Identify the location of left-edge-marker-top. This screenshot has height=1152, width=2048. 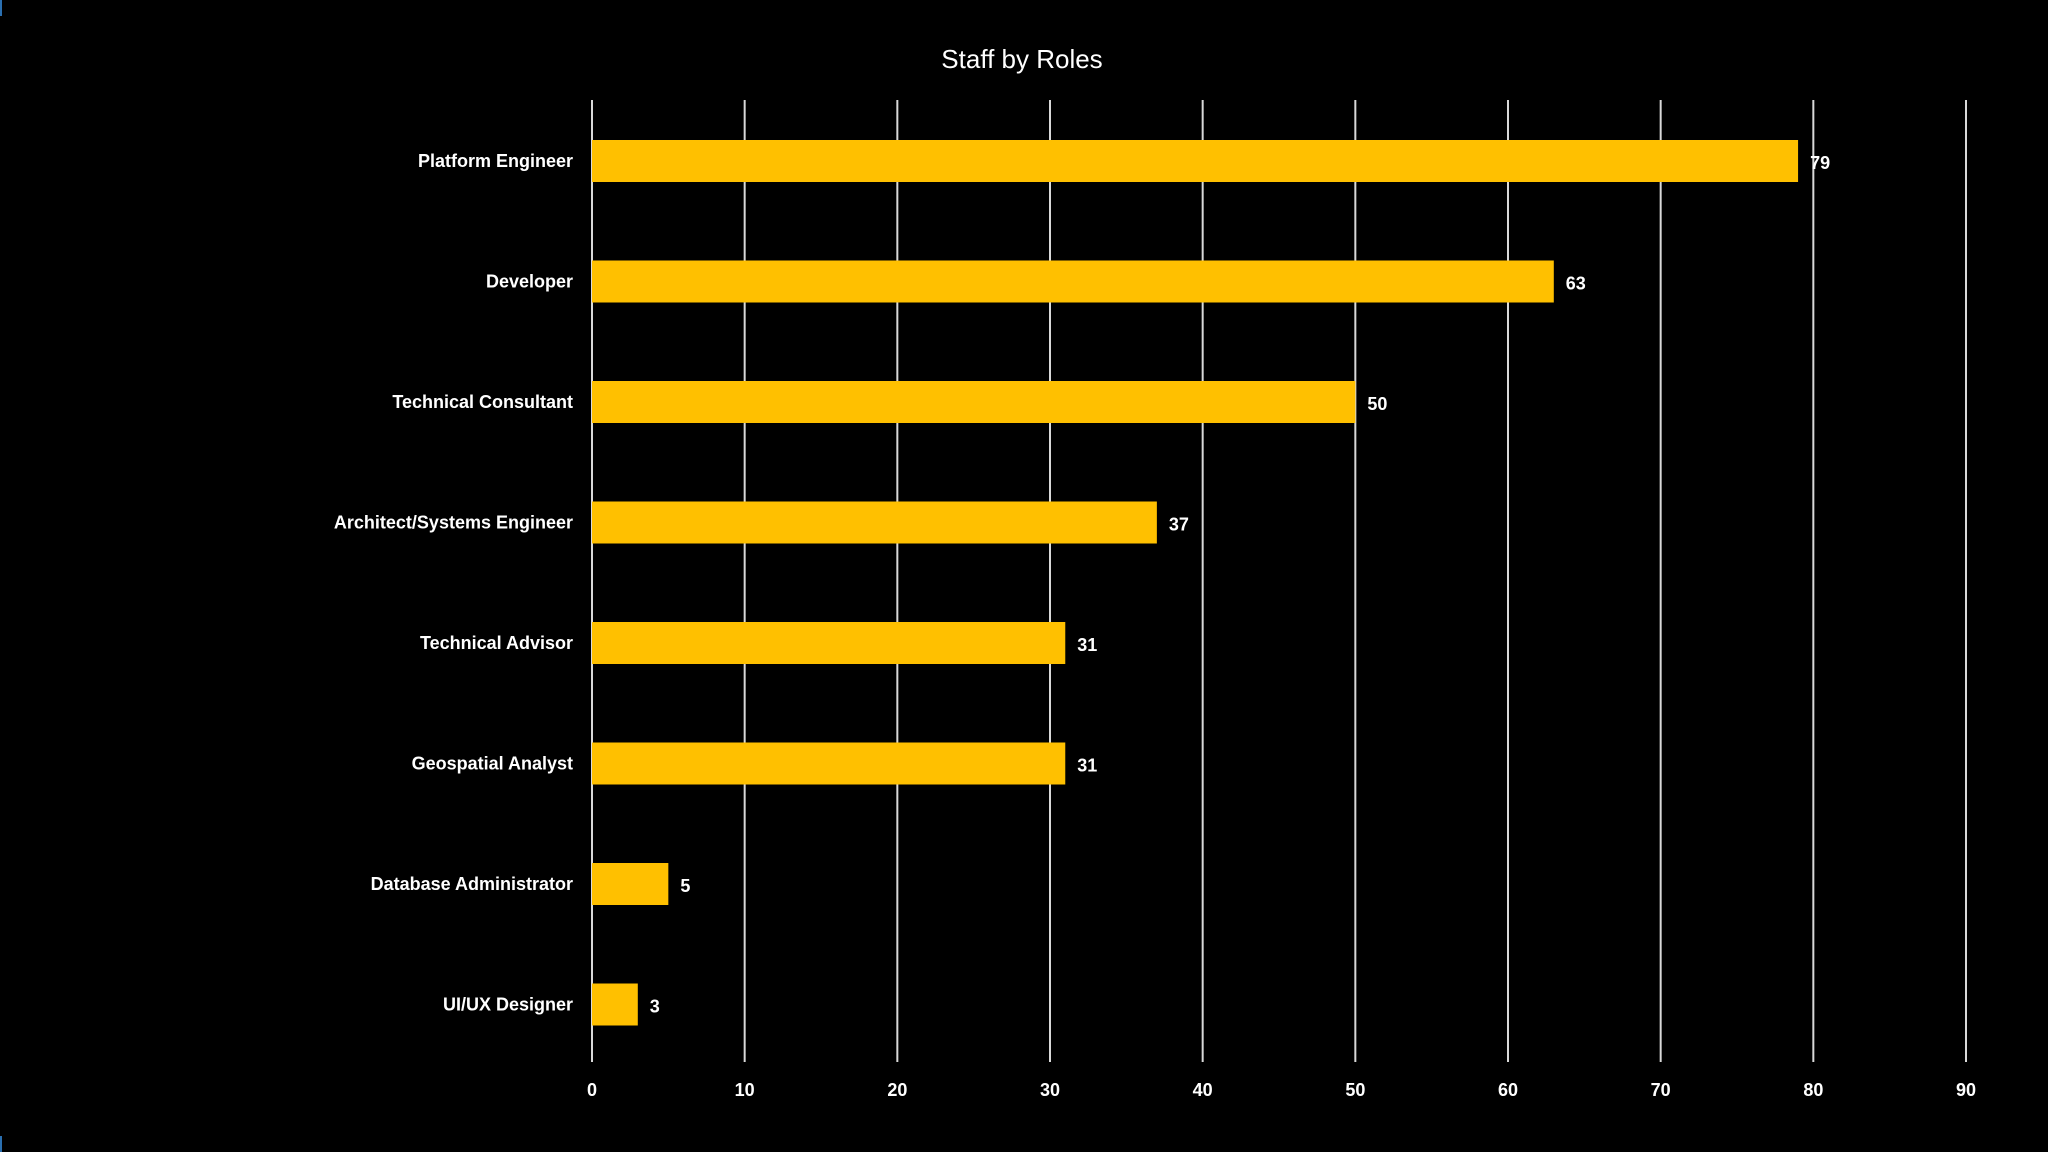
(1, 8).